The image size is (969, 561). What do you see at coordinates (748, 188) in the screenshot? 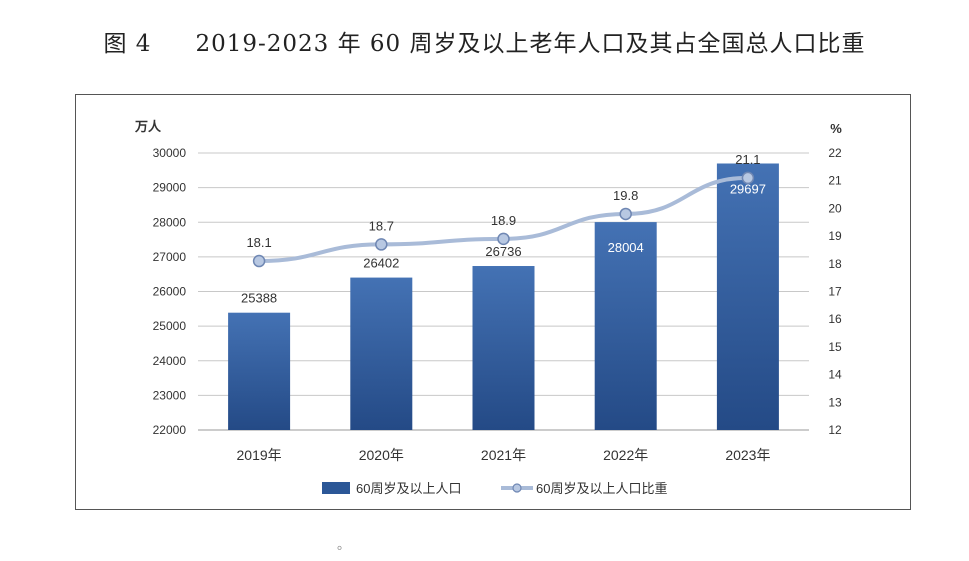
I see `bar-value-label: 29697` at bounding box center [748, 188].